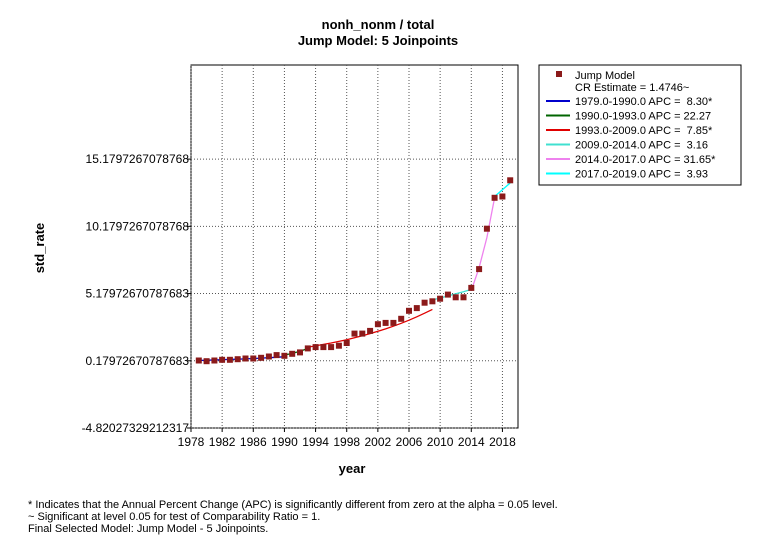  I want to click on chart-subtitle: Jump Model: 5 Joinpoints, so click(378, 40).